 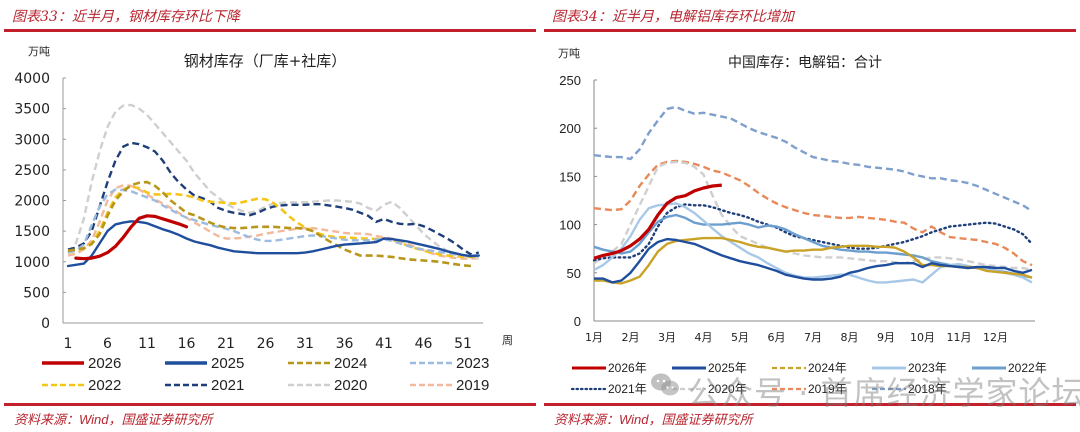 I want to click on y-tick-label: 150, so click(x=570, y=176).